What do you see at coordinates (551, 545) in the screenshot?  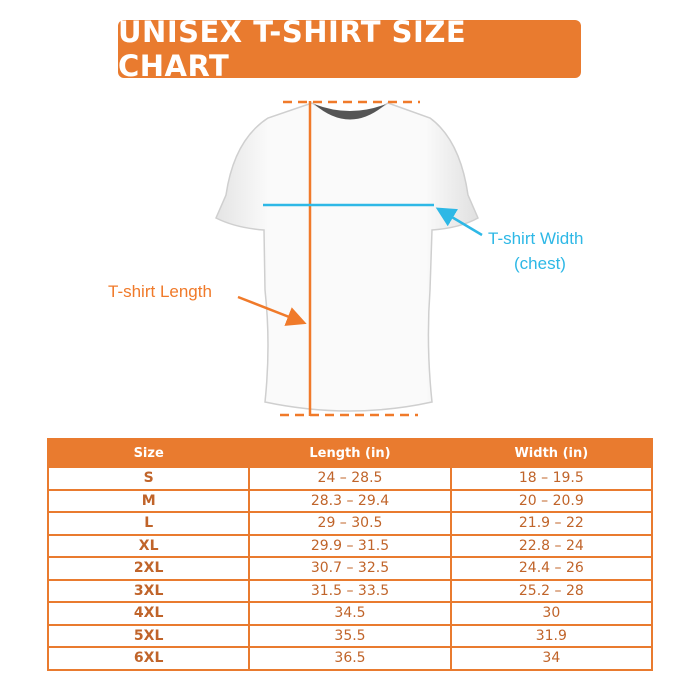 I see `cell-width: 22.8 – 24` at bounding box center [551, 545].